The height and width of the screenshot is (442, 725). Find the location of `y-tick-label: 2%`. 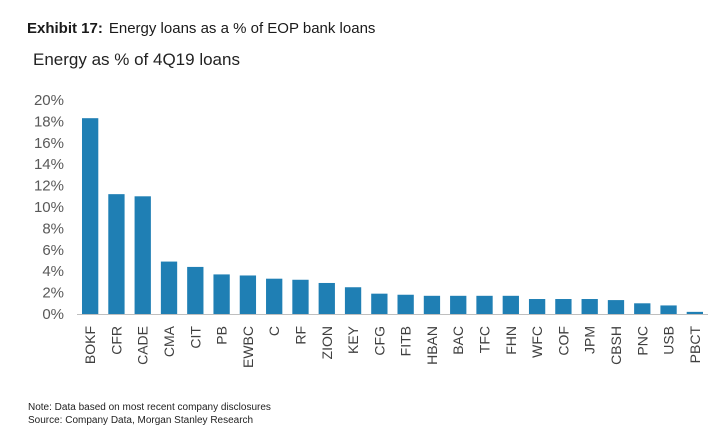

y-tick-label: 2% is located at coordinates (53, 293).